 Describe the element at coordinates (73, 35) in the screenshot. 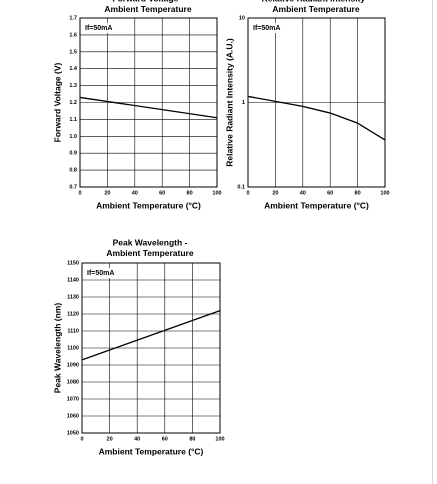

I see `y-tick-label: 1.6` at that location.